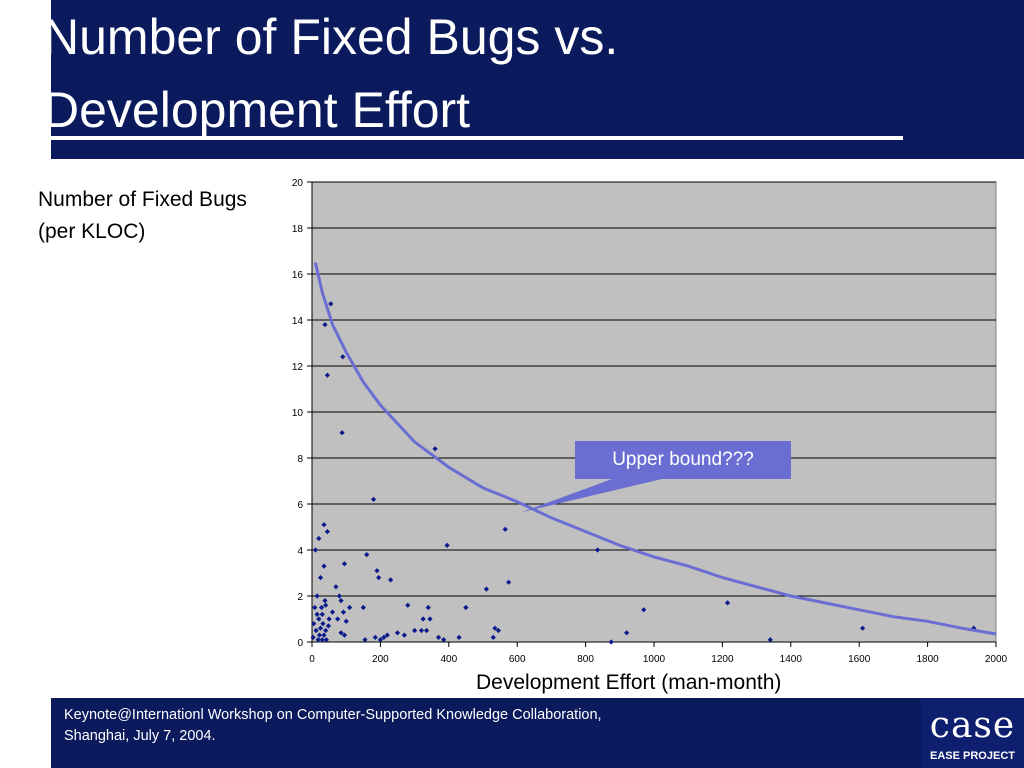 The image size is (1024, 768). Describe the element at coordinates (92, 231) in the screenshot. I see `y-axis-label-line2: (per KLOC)` at that location.